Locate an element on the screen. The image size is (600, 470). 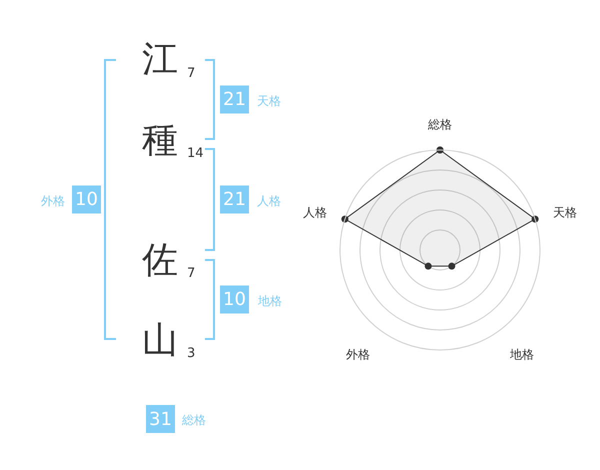
text: 山 is located at coordinates (160, 340).